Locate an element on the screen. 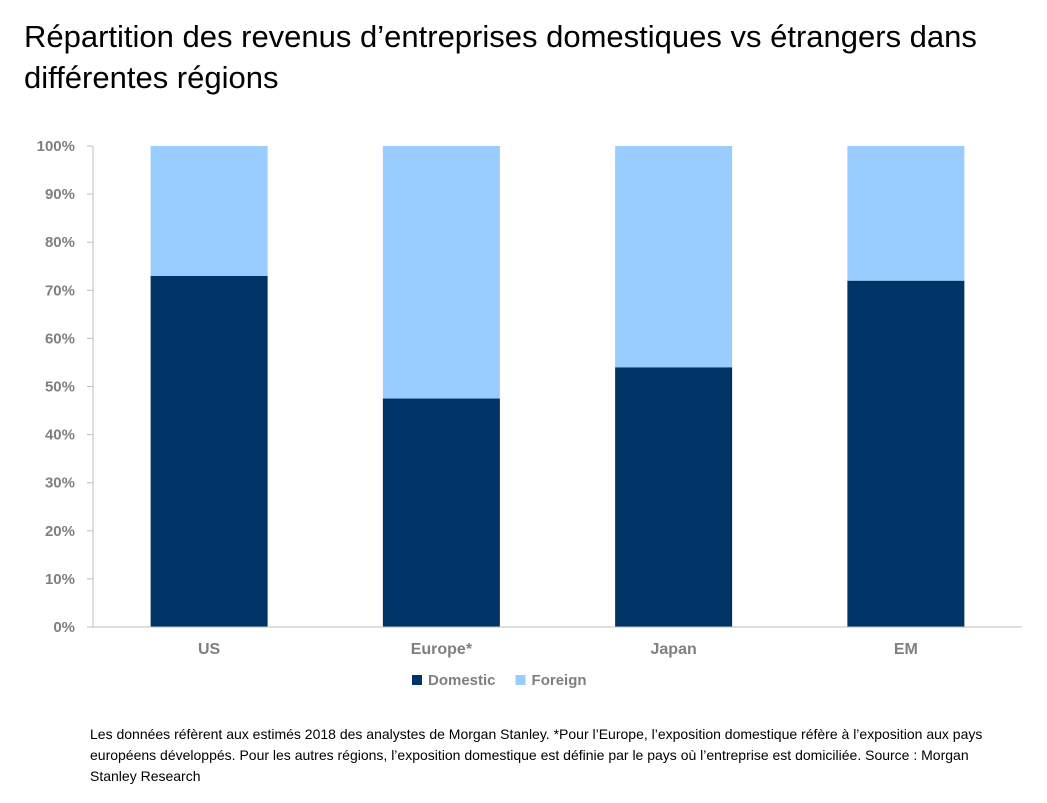 This screenshot has width=1047, height=803. bar-domestic-em is located at coordinates (906, 453).